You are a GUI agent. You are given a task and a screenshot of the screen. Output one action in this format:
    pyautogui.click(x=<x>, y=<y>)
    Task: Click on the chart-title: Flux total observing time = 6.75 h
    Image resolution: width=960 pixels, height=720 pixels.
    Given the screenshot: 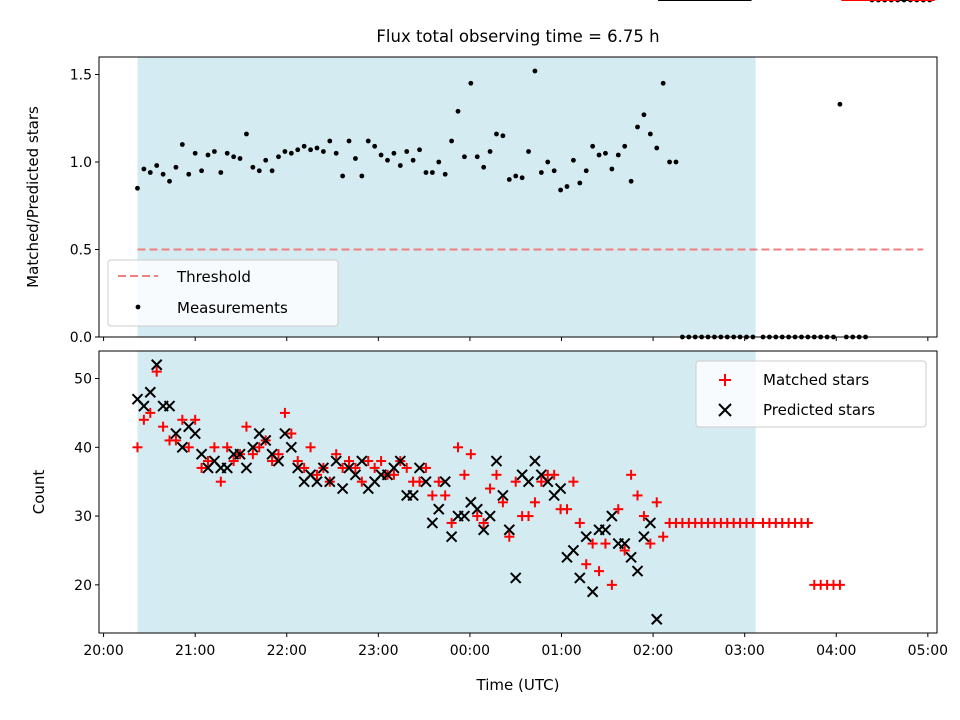 What is the action you would take?
    pyautogui.click(x=517, y=36)
    